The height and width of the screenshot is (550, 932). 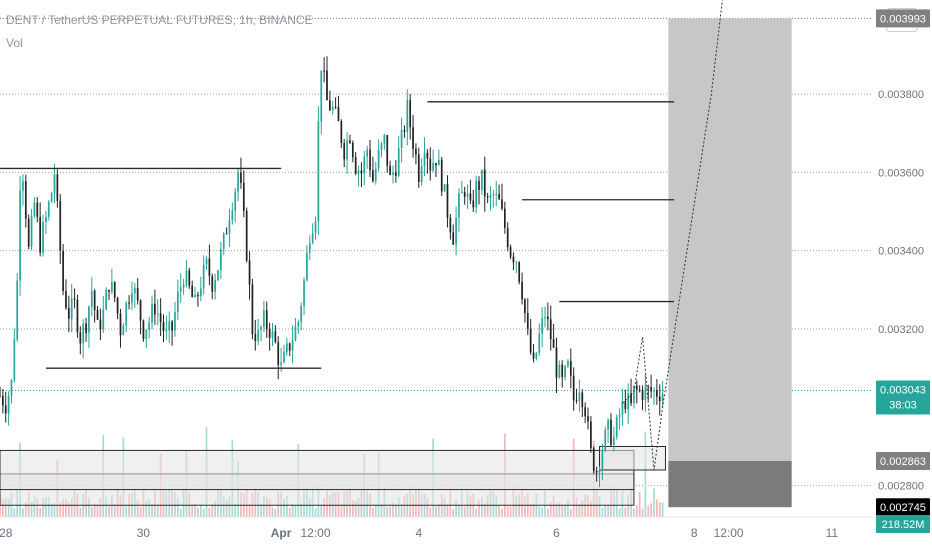 What do you see at coordinates (632, 458) in the screenshot?
I see `entry-box` at bounding box center [632, 458].